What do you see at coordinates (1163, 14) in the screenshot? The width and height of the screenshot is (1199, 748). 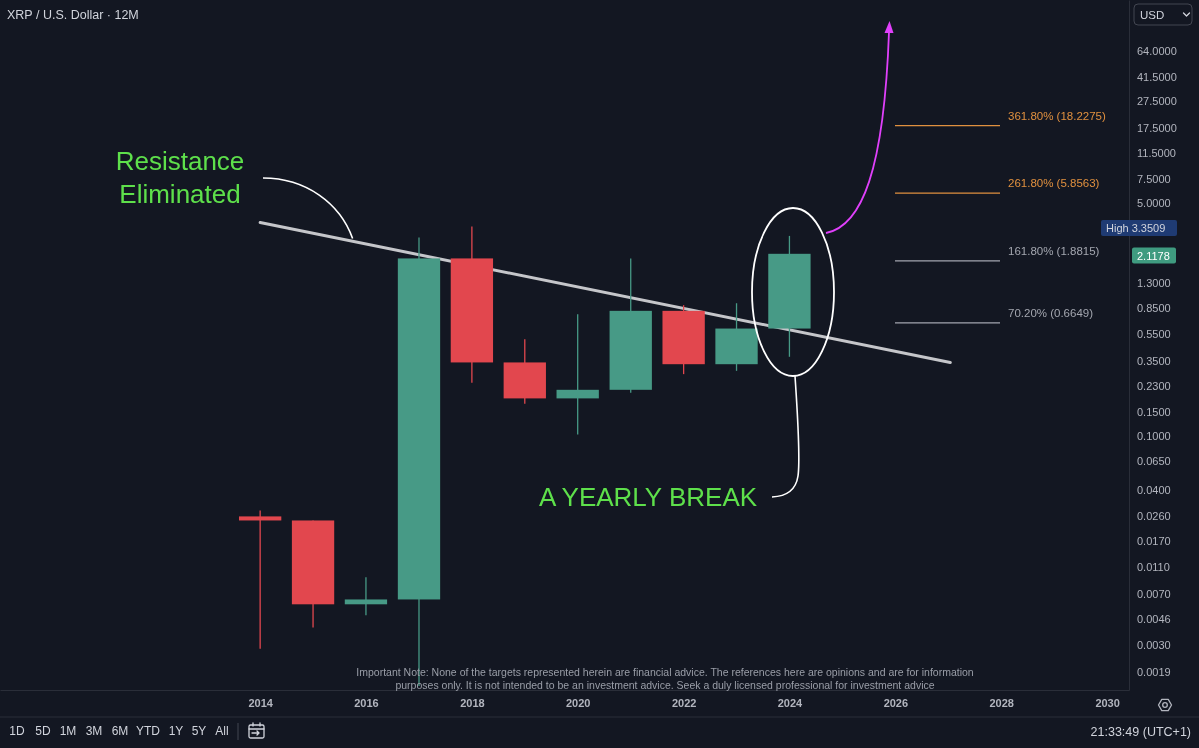 I see `currency-dropdown: USD` at bounding box center [1163, 14].